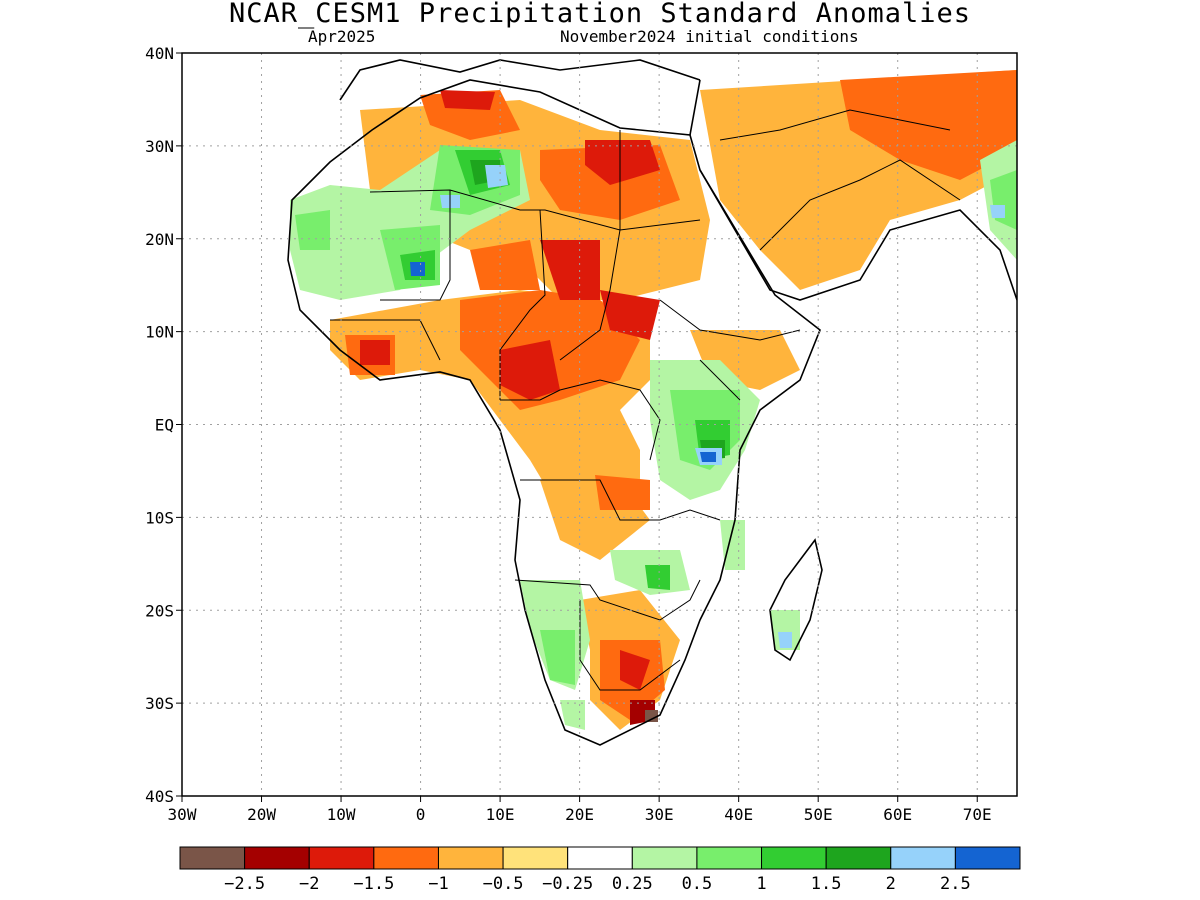 Image resolution: width=1200 pixels, height=900 pixels. Describe the element at coordinates (891, 884) in the screenshot. I see `colorbar-label: 2` at that location.